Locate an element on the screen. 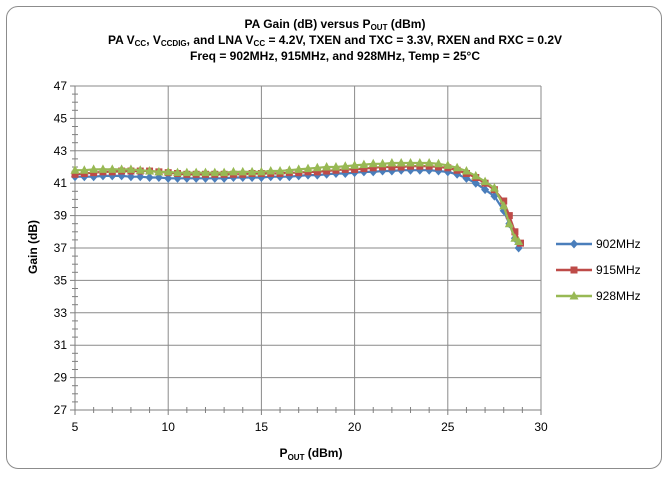 The height and width of the screenshot is (477, 670). x-tick-label: 10 is located at coordinates (169, 427).